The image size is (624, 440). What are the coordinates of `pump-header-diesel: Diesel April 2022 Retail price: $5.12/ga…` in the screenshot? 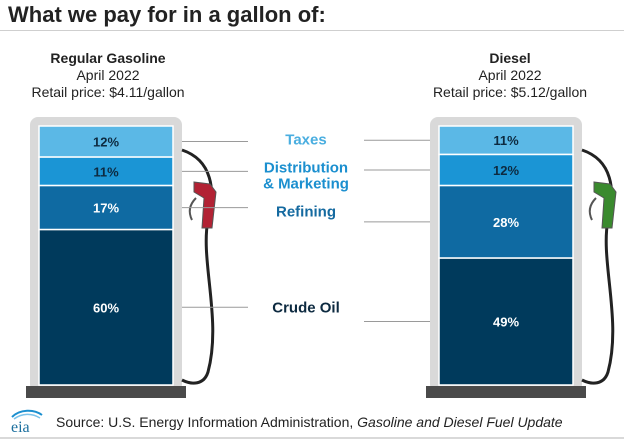 It's located at (510, 75).